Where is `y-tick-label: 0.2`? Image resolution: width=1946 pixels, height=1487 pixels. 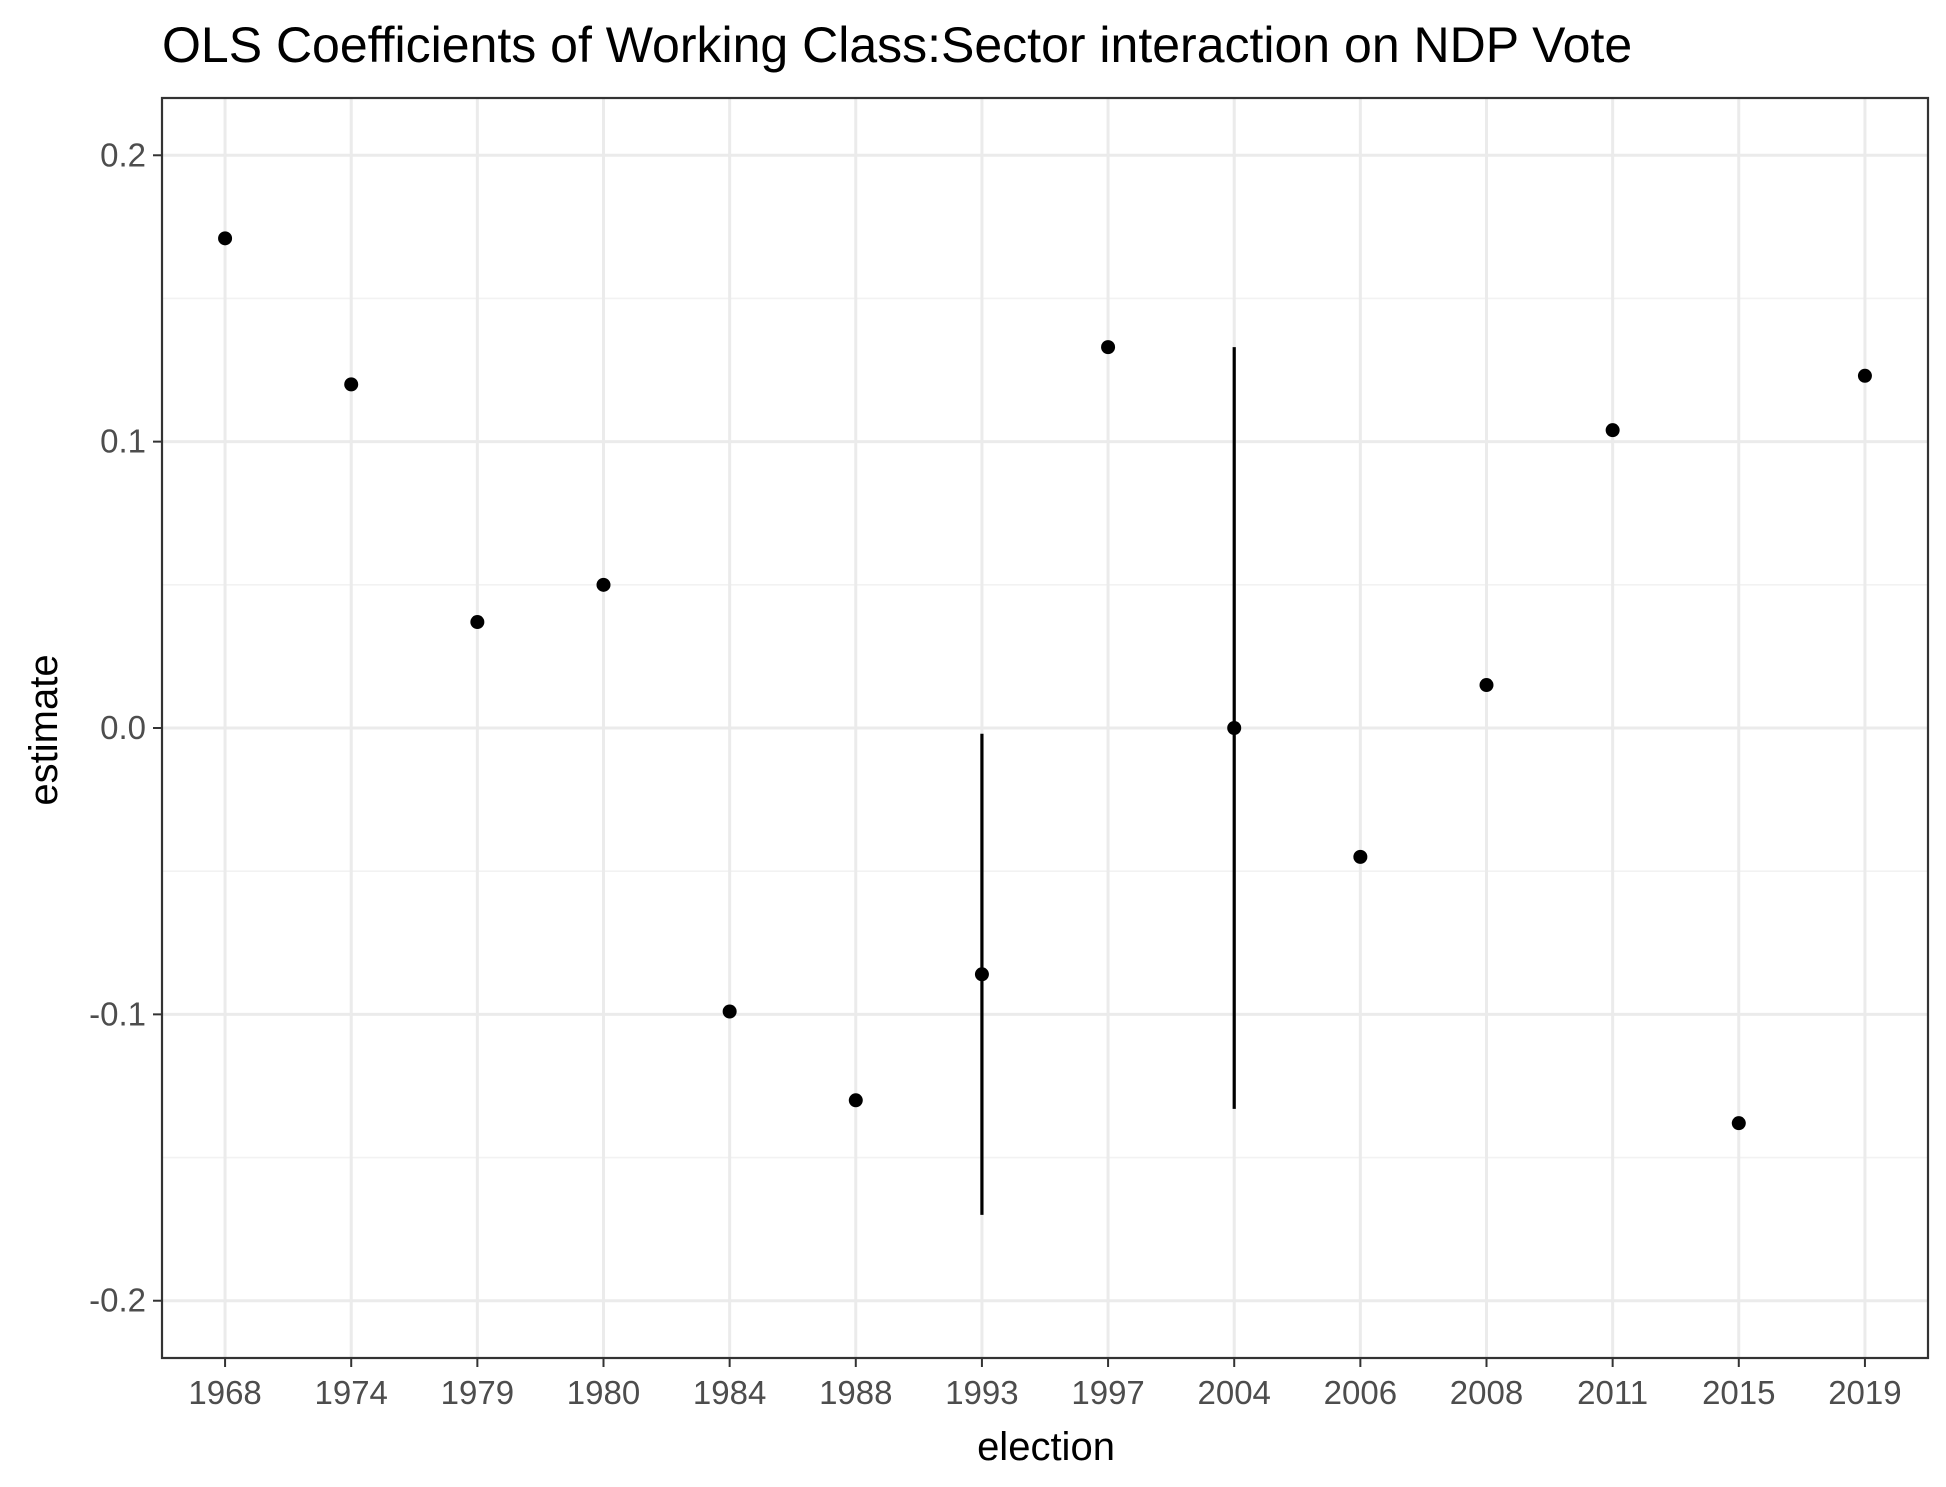 y-tick-label: 0.2 is located at coordinates (123, 154).